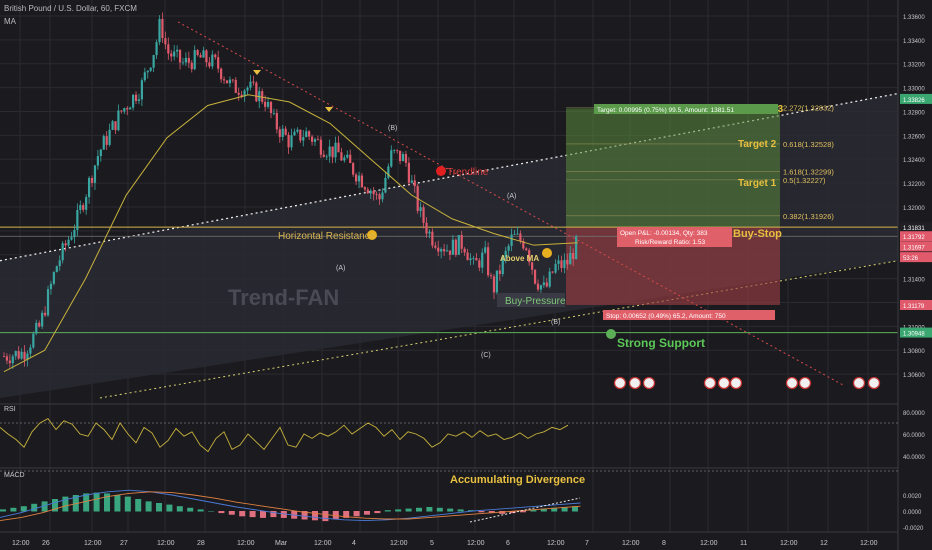 The height and width of the screenshot is (550, 932). I want to click on macd-tick-label: 0.0020, so click(912, 497).